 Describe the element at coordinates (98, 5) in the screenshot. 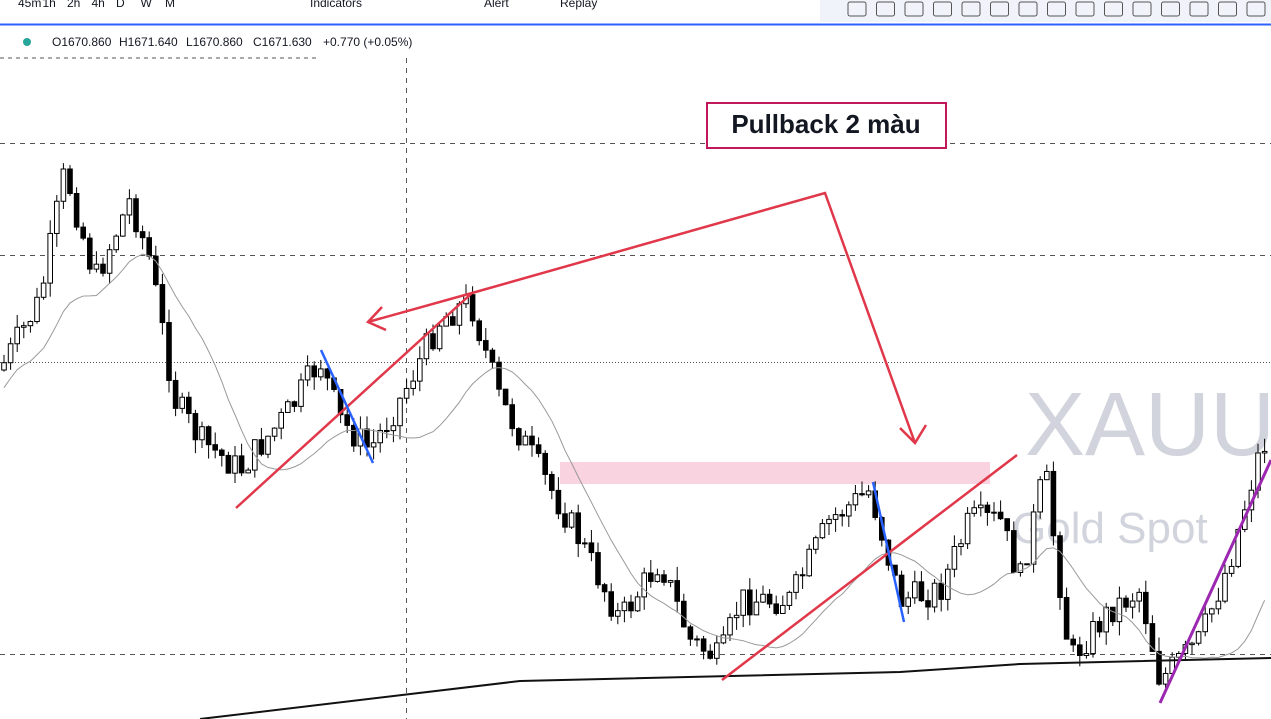

I see `interval-button: 4h` at that location.